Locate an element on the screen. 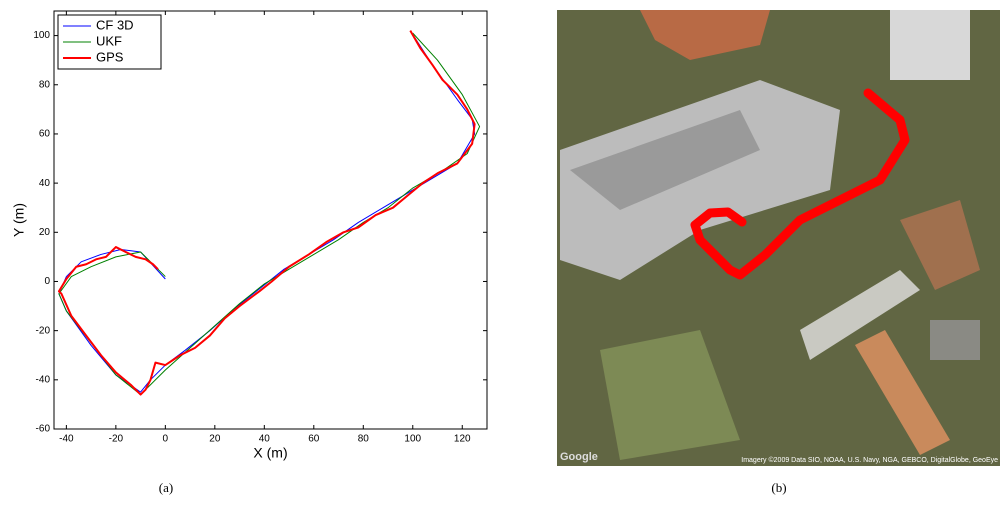 The width and height of the screenshot is (1003, 505). x-tick-label: 20 is located at coordinates (215, 439).